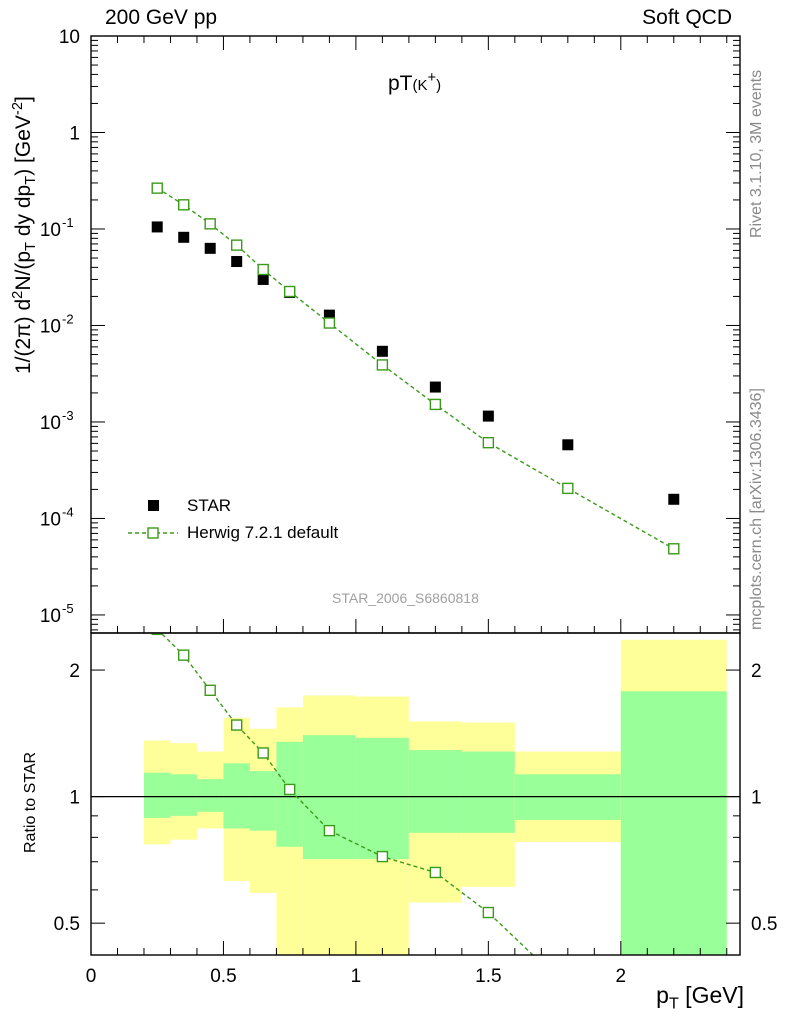 Image resolution: width=786 pixels, height=1024 pixels. What do you see at coordinates (756, 671) in the screenshot?
I see `ratio-y-tick-label-right: 2` at bounding box center [756, 671].